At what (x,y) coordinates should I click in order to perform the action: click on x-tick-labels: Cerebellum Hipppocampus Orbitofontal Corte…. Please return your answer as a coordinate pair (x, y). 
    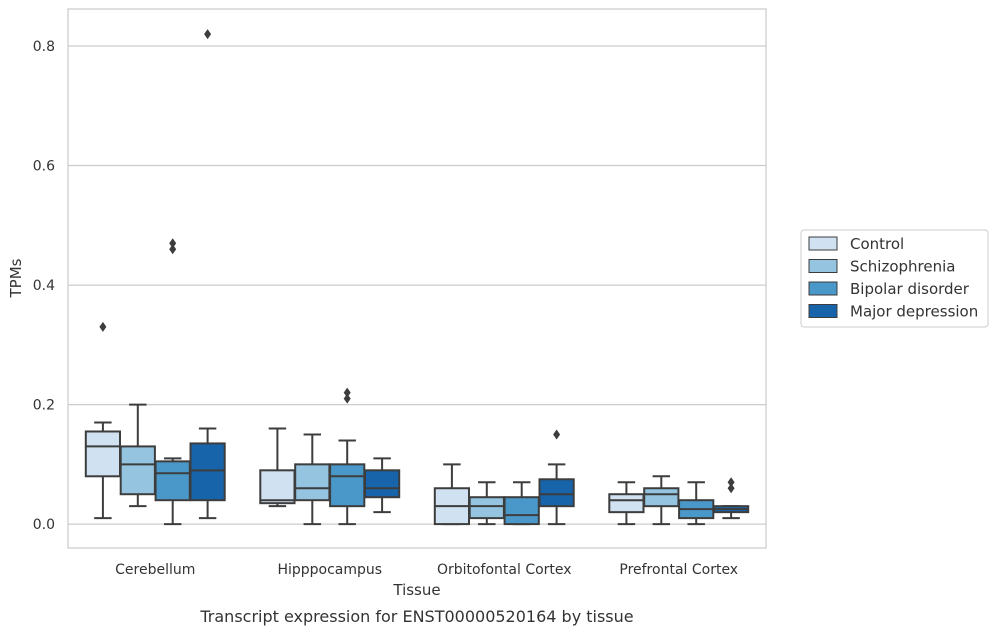
    Looking at the image, I should click on (426, 570).